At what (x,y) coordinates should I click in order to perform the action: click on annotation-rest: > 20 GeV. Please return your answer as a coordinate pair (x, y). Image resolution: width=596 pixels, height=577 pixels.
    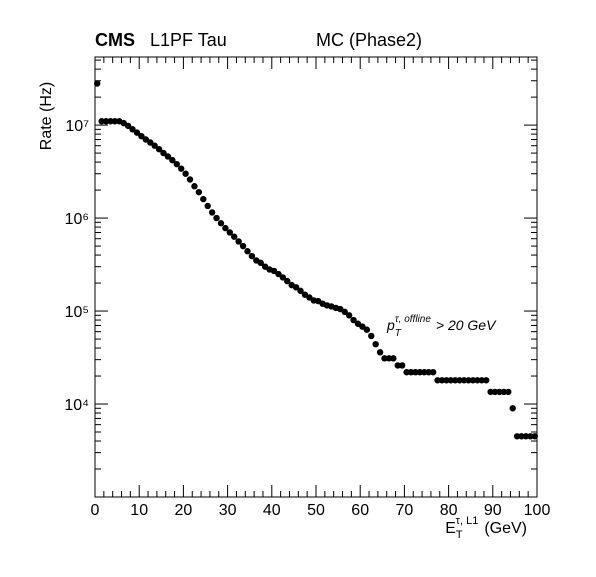
    Looking at the image, I should click on (466, 325).